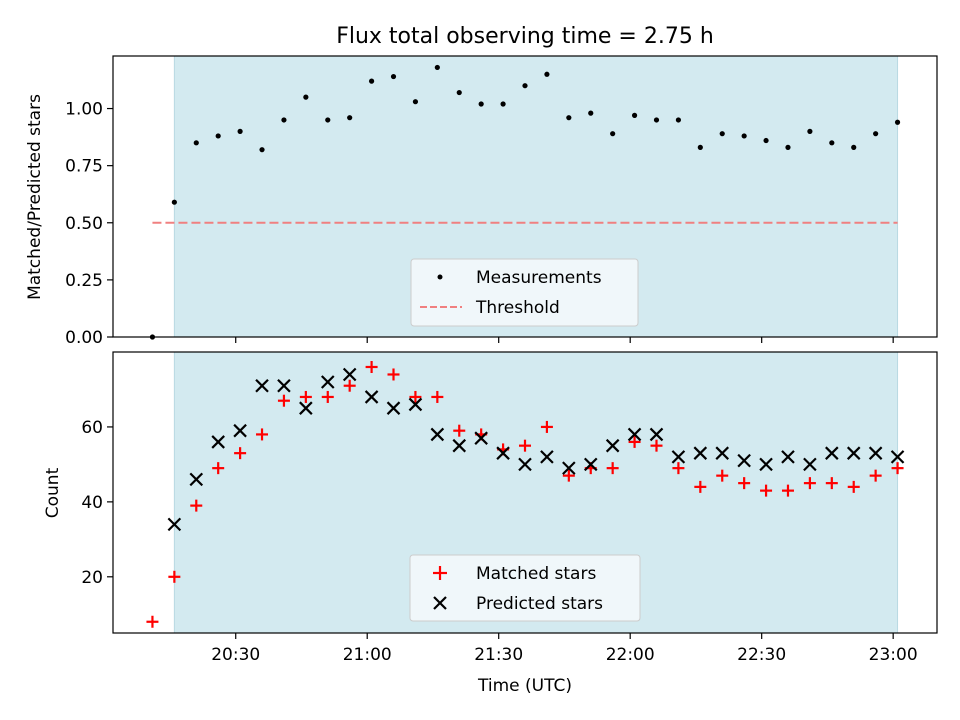 Image resolution: width=960 pixels, height=720 pixels. What do you see at coordinates (84, 281) in the screenshot?
I see `top-y-tick-label: 0.25` at bounding box center [84, 281].